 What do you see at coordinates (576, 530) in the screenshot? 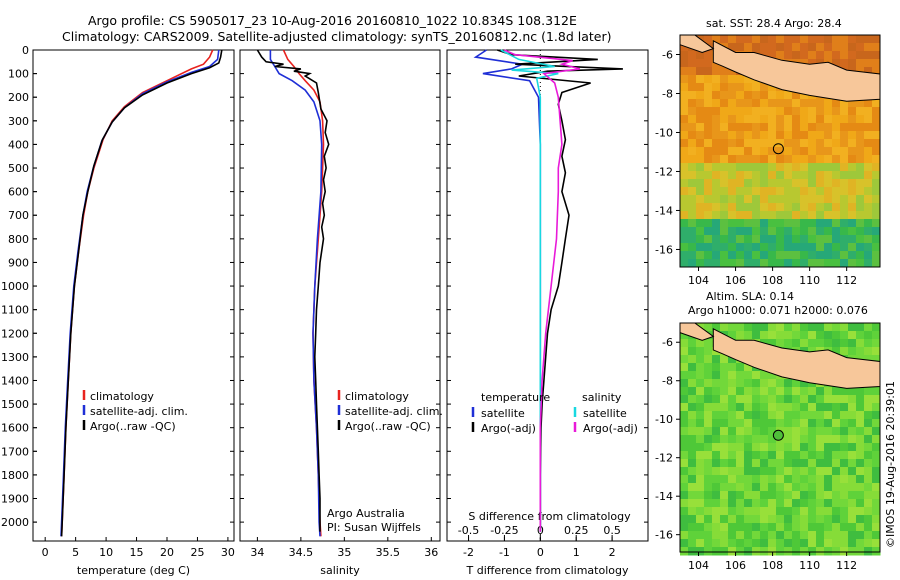
I see `x-top-tick-label: 0.25` at bounding box center [576, 530].